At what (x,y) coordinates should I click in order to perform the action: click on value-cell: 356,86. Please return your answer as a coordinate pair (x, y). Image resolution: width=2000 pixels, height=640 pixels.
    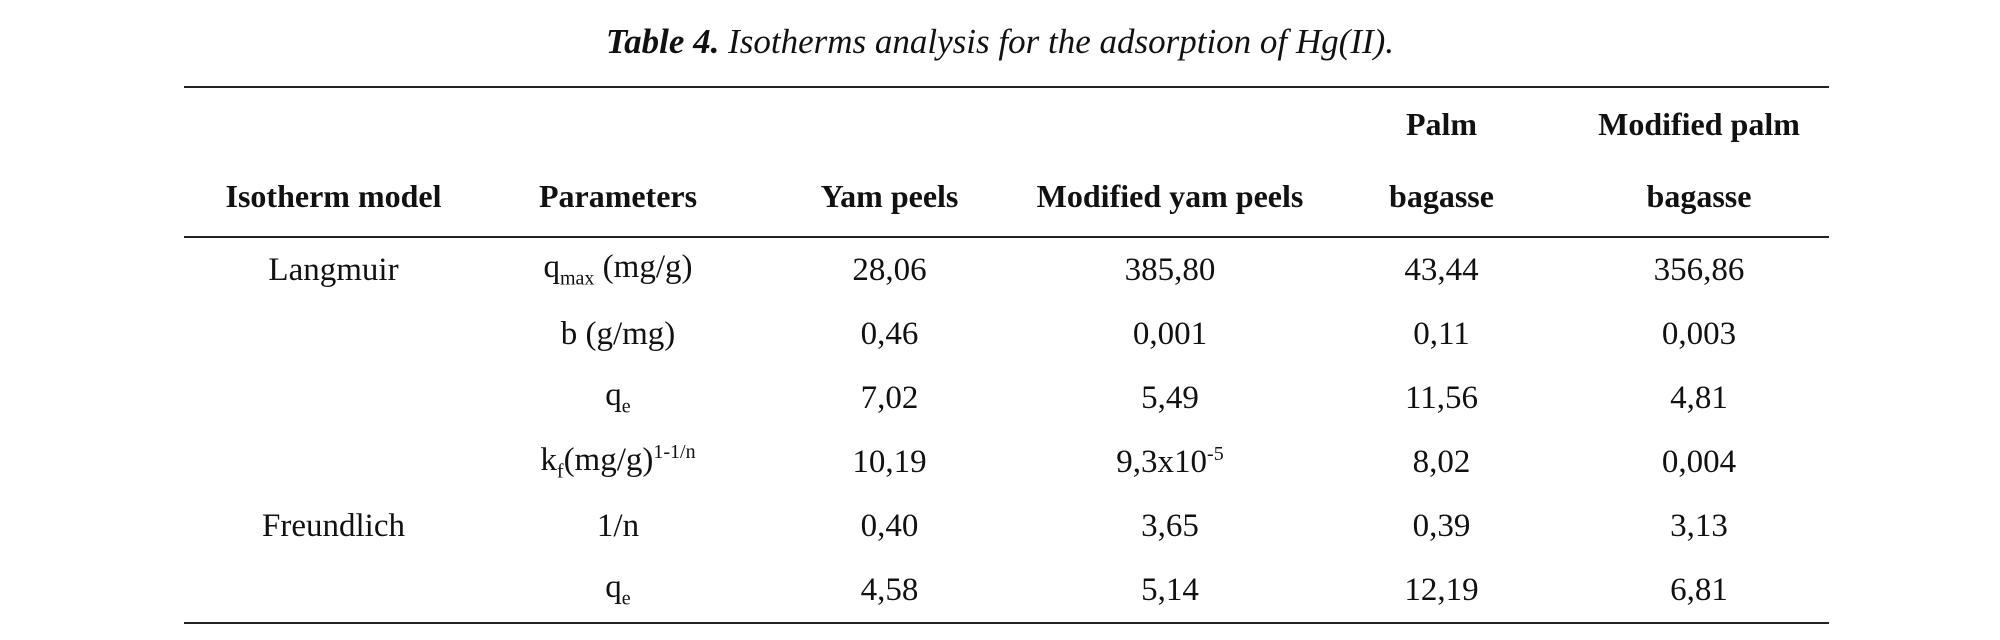
    Looking at the image, I should click on (1699, 269).